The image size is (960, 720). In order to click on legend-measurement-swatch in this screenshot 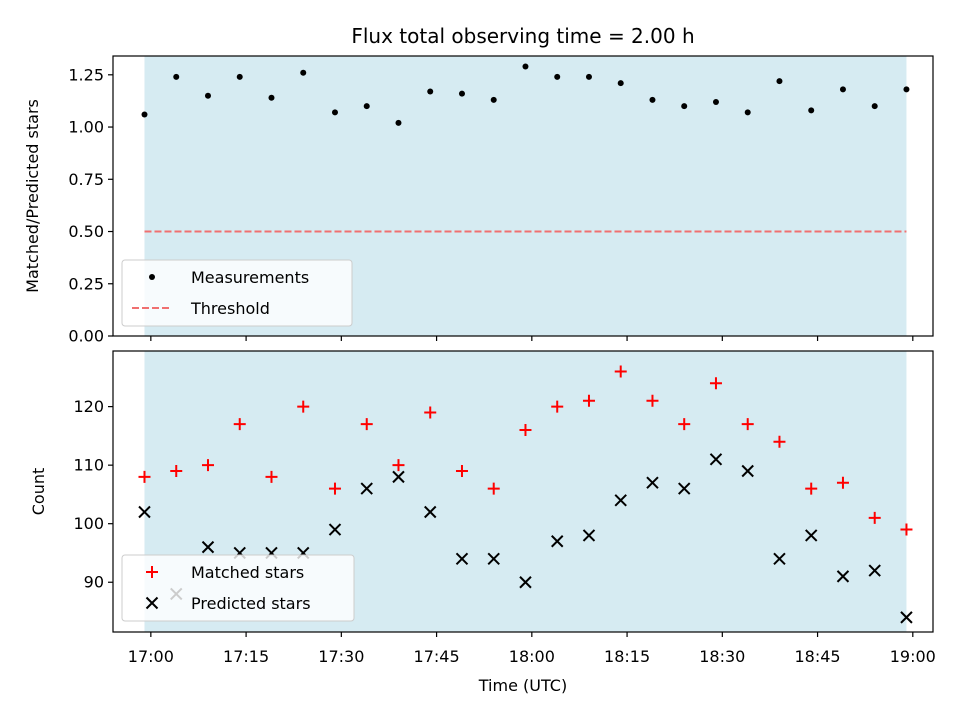, I will do `click(152, 277)`.